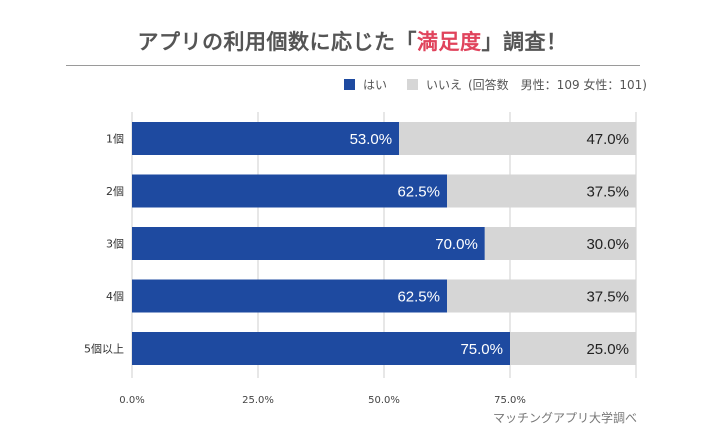  I want to click on x-tick-label: 25.0%, so click(258, 400).